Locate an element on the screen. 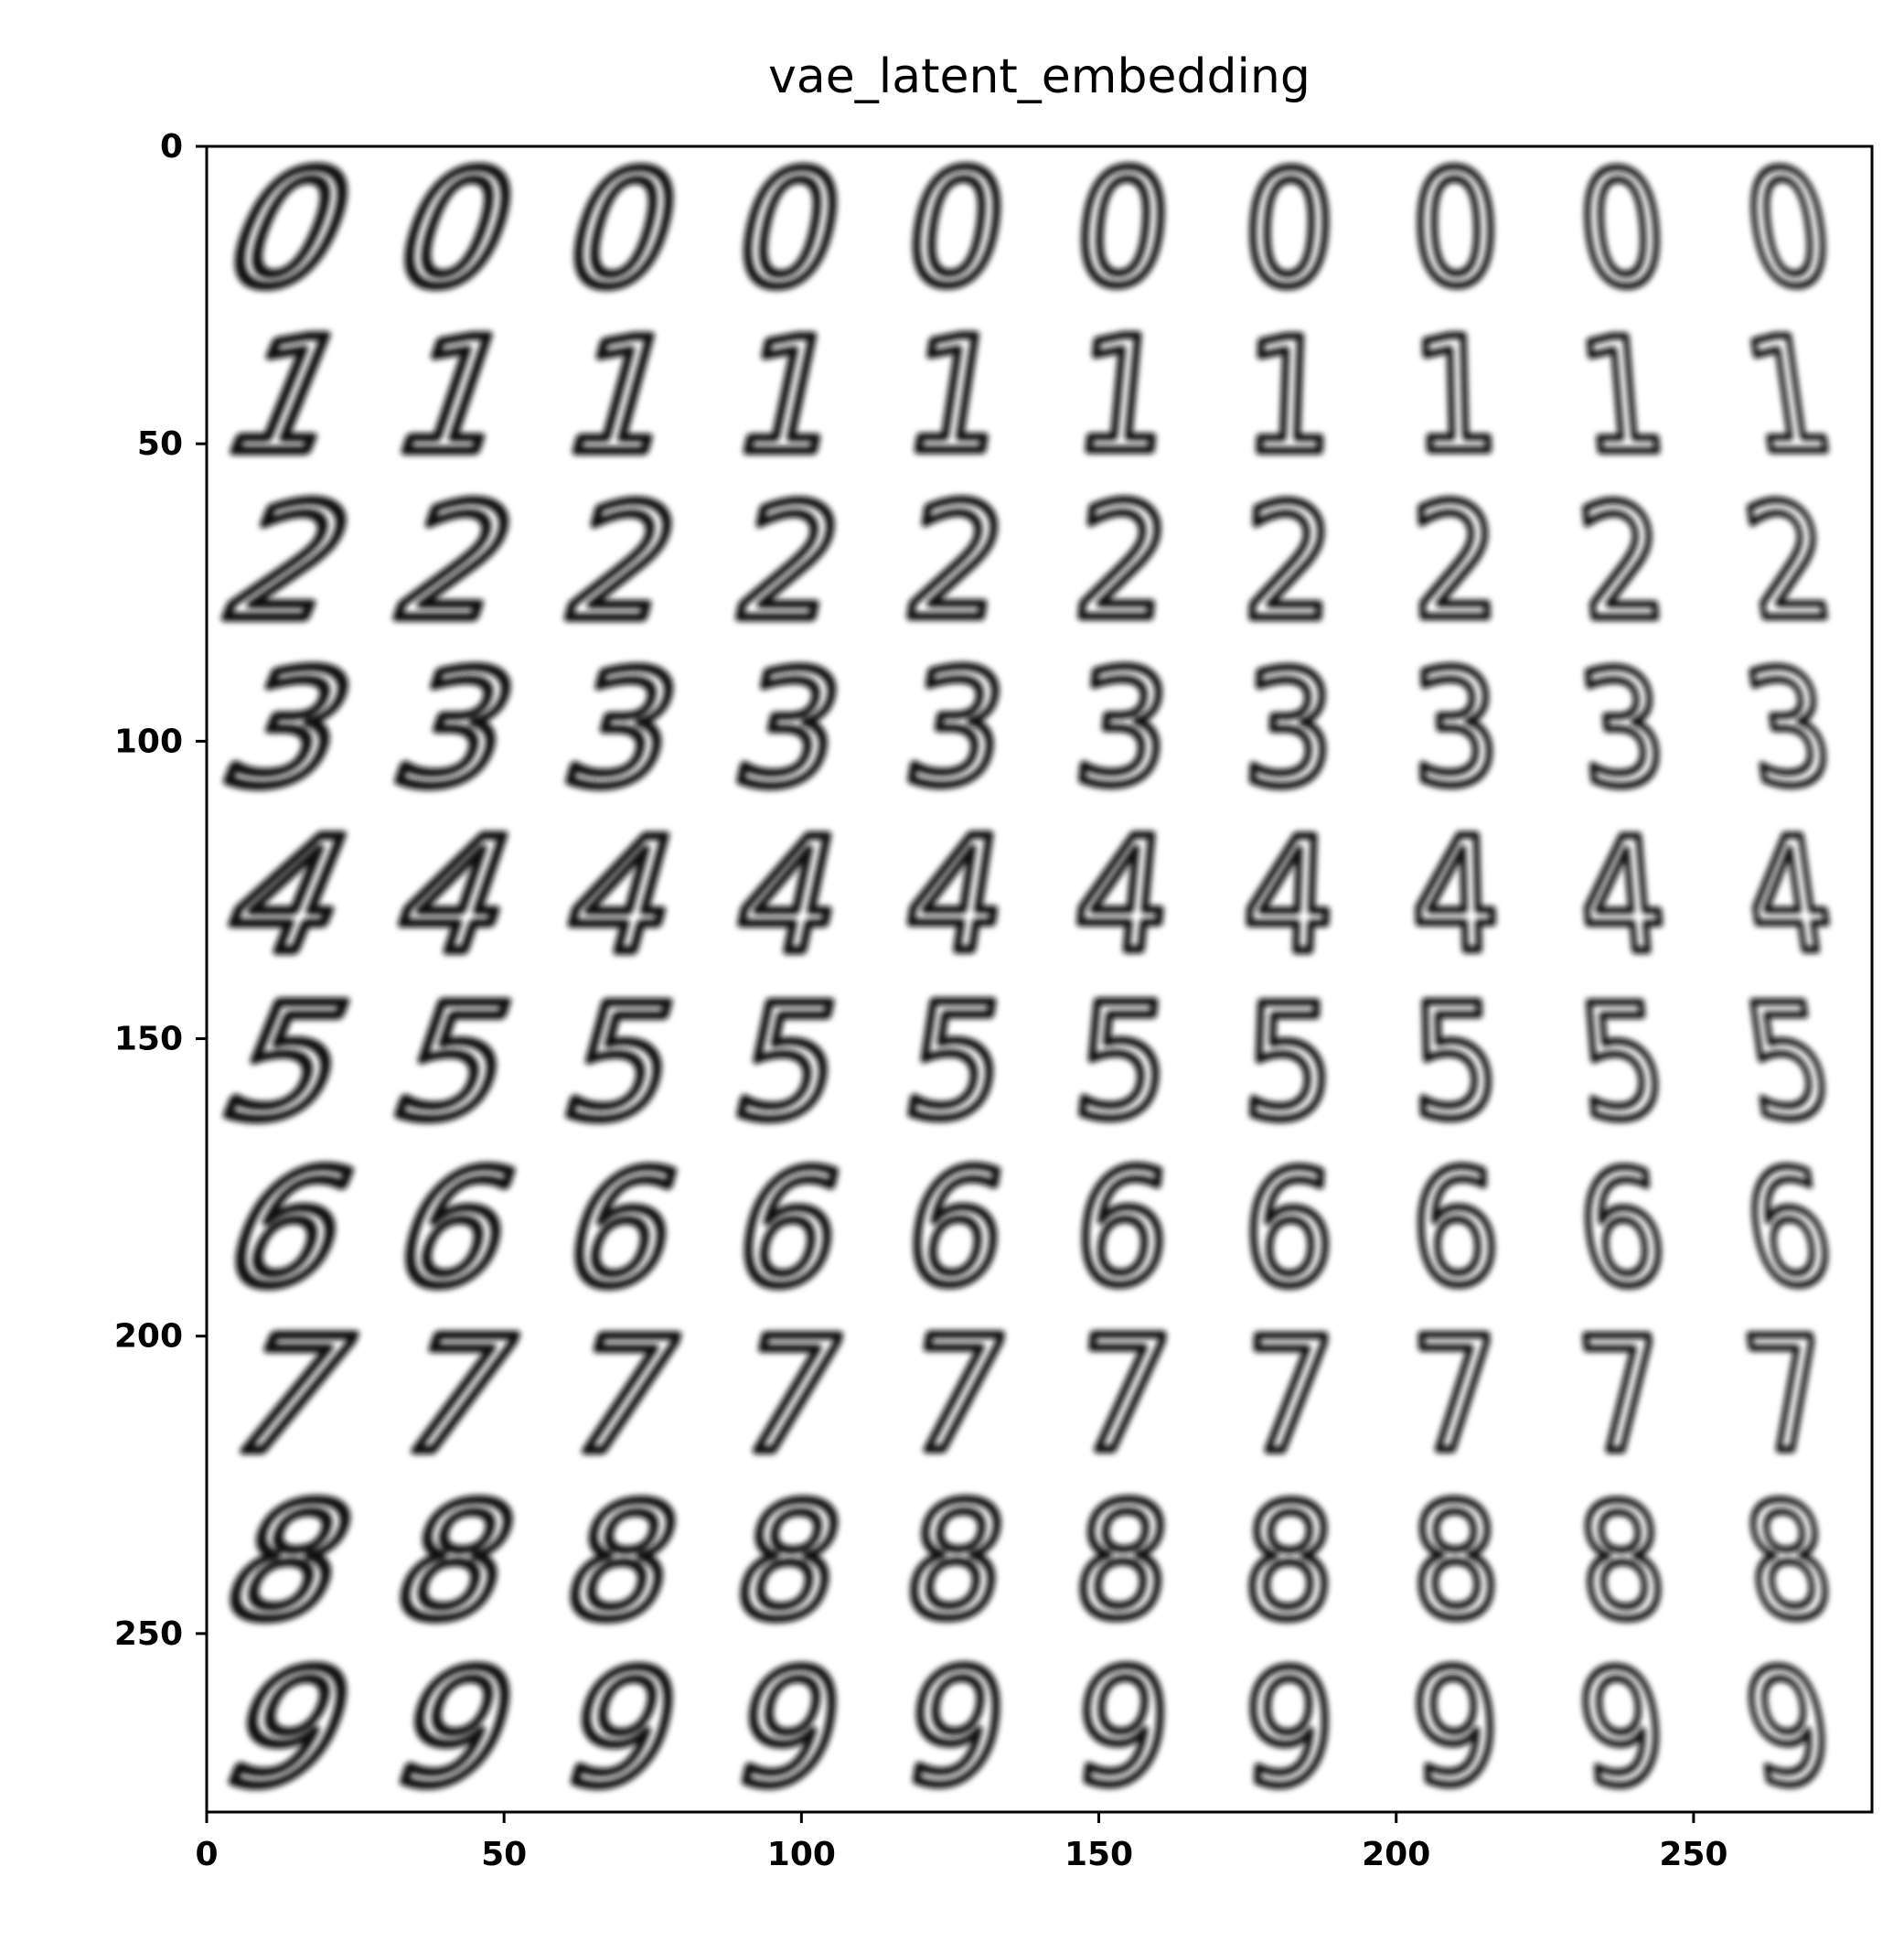 The height and width of the screenshot is (1941, 1904). y-axis: 0 50 100 150 200 250 is located at coordinates (160, 890).